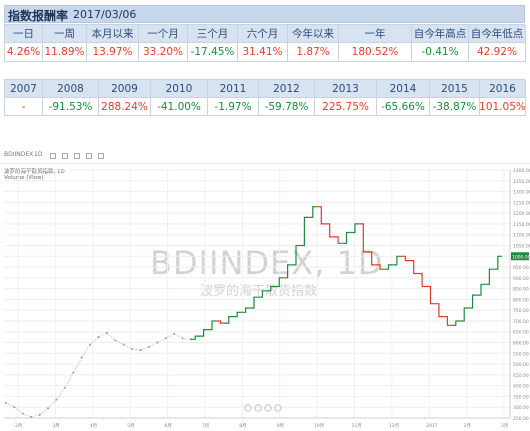 The image size is (530, 431). What do you see at coordinates (268, 408) in the screenshot?
I see `zoom-in-icon` at bounding box center [268, 408].